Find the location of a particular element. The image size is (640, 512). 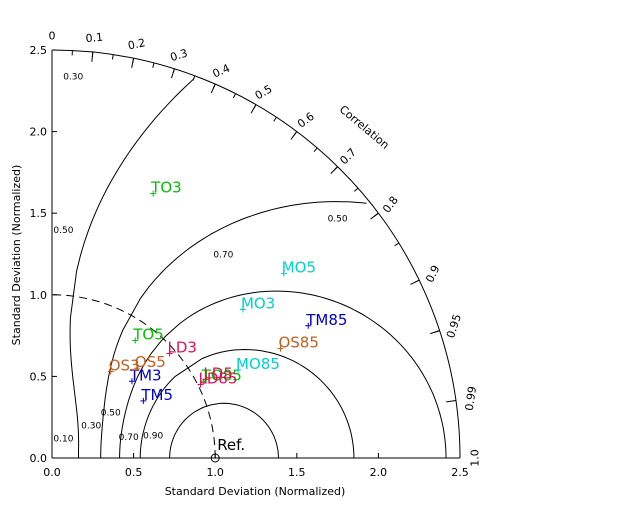

y-tick-label: 2.5 is located at coordinates (39, 50).